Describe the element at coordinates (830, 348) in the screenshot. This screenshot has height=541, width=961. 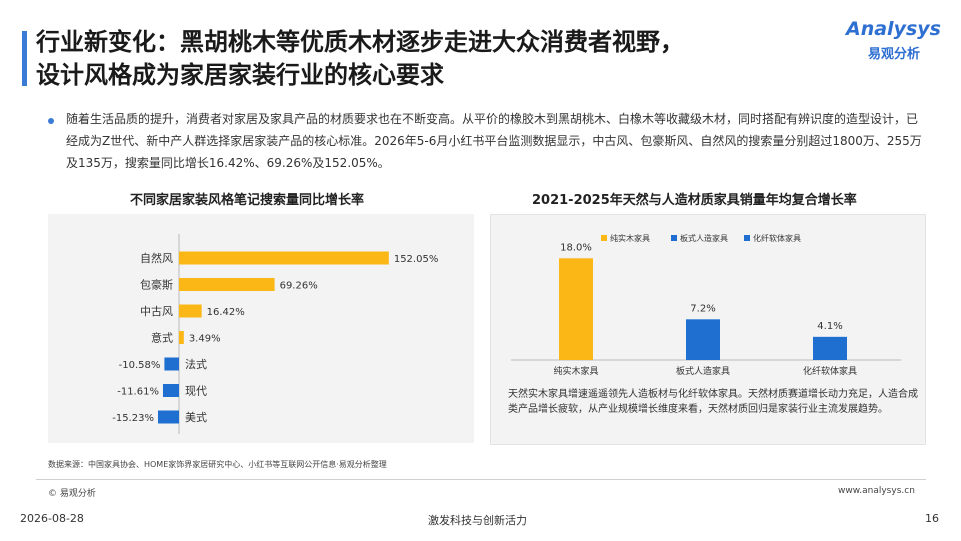
I see `bar-化纤软体家具` at that location.